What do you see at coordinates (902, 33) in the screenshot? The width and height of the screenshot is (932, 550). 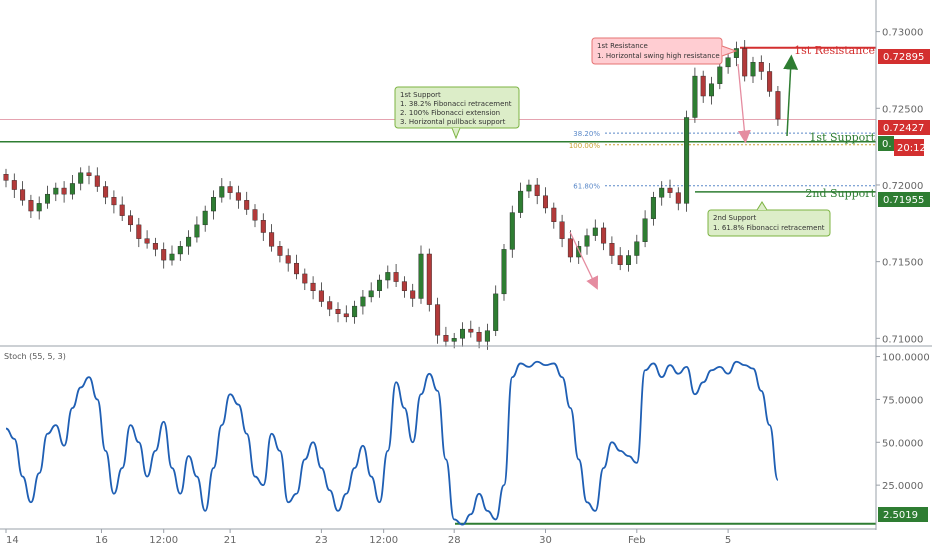 I see `price-tick-label: 0.73000` at bounding box center [902, 33].